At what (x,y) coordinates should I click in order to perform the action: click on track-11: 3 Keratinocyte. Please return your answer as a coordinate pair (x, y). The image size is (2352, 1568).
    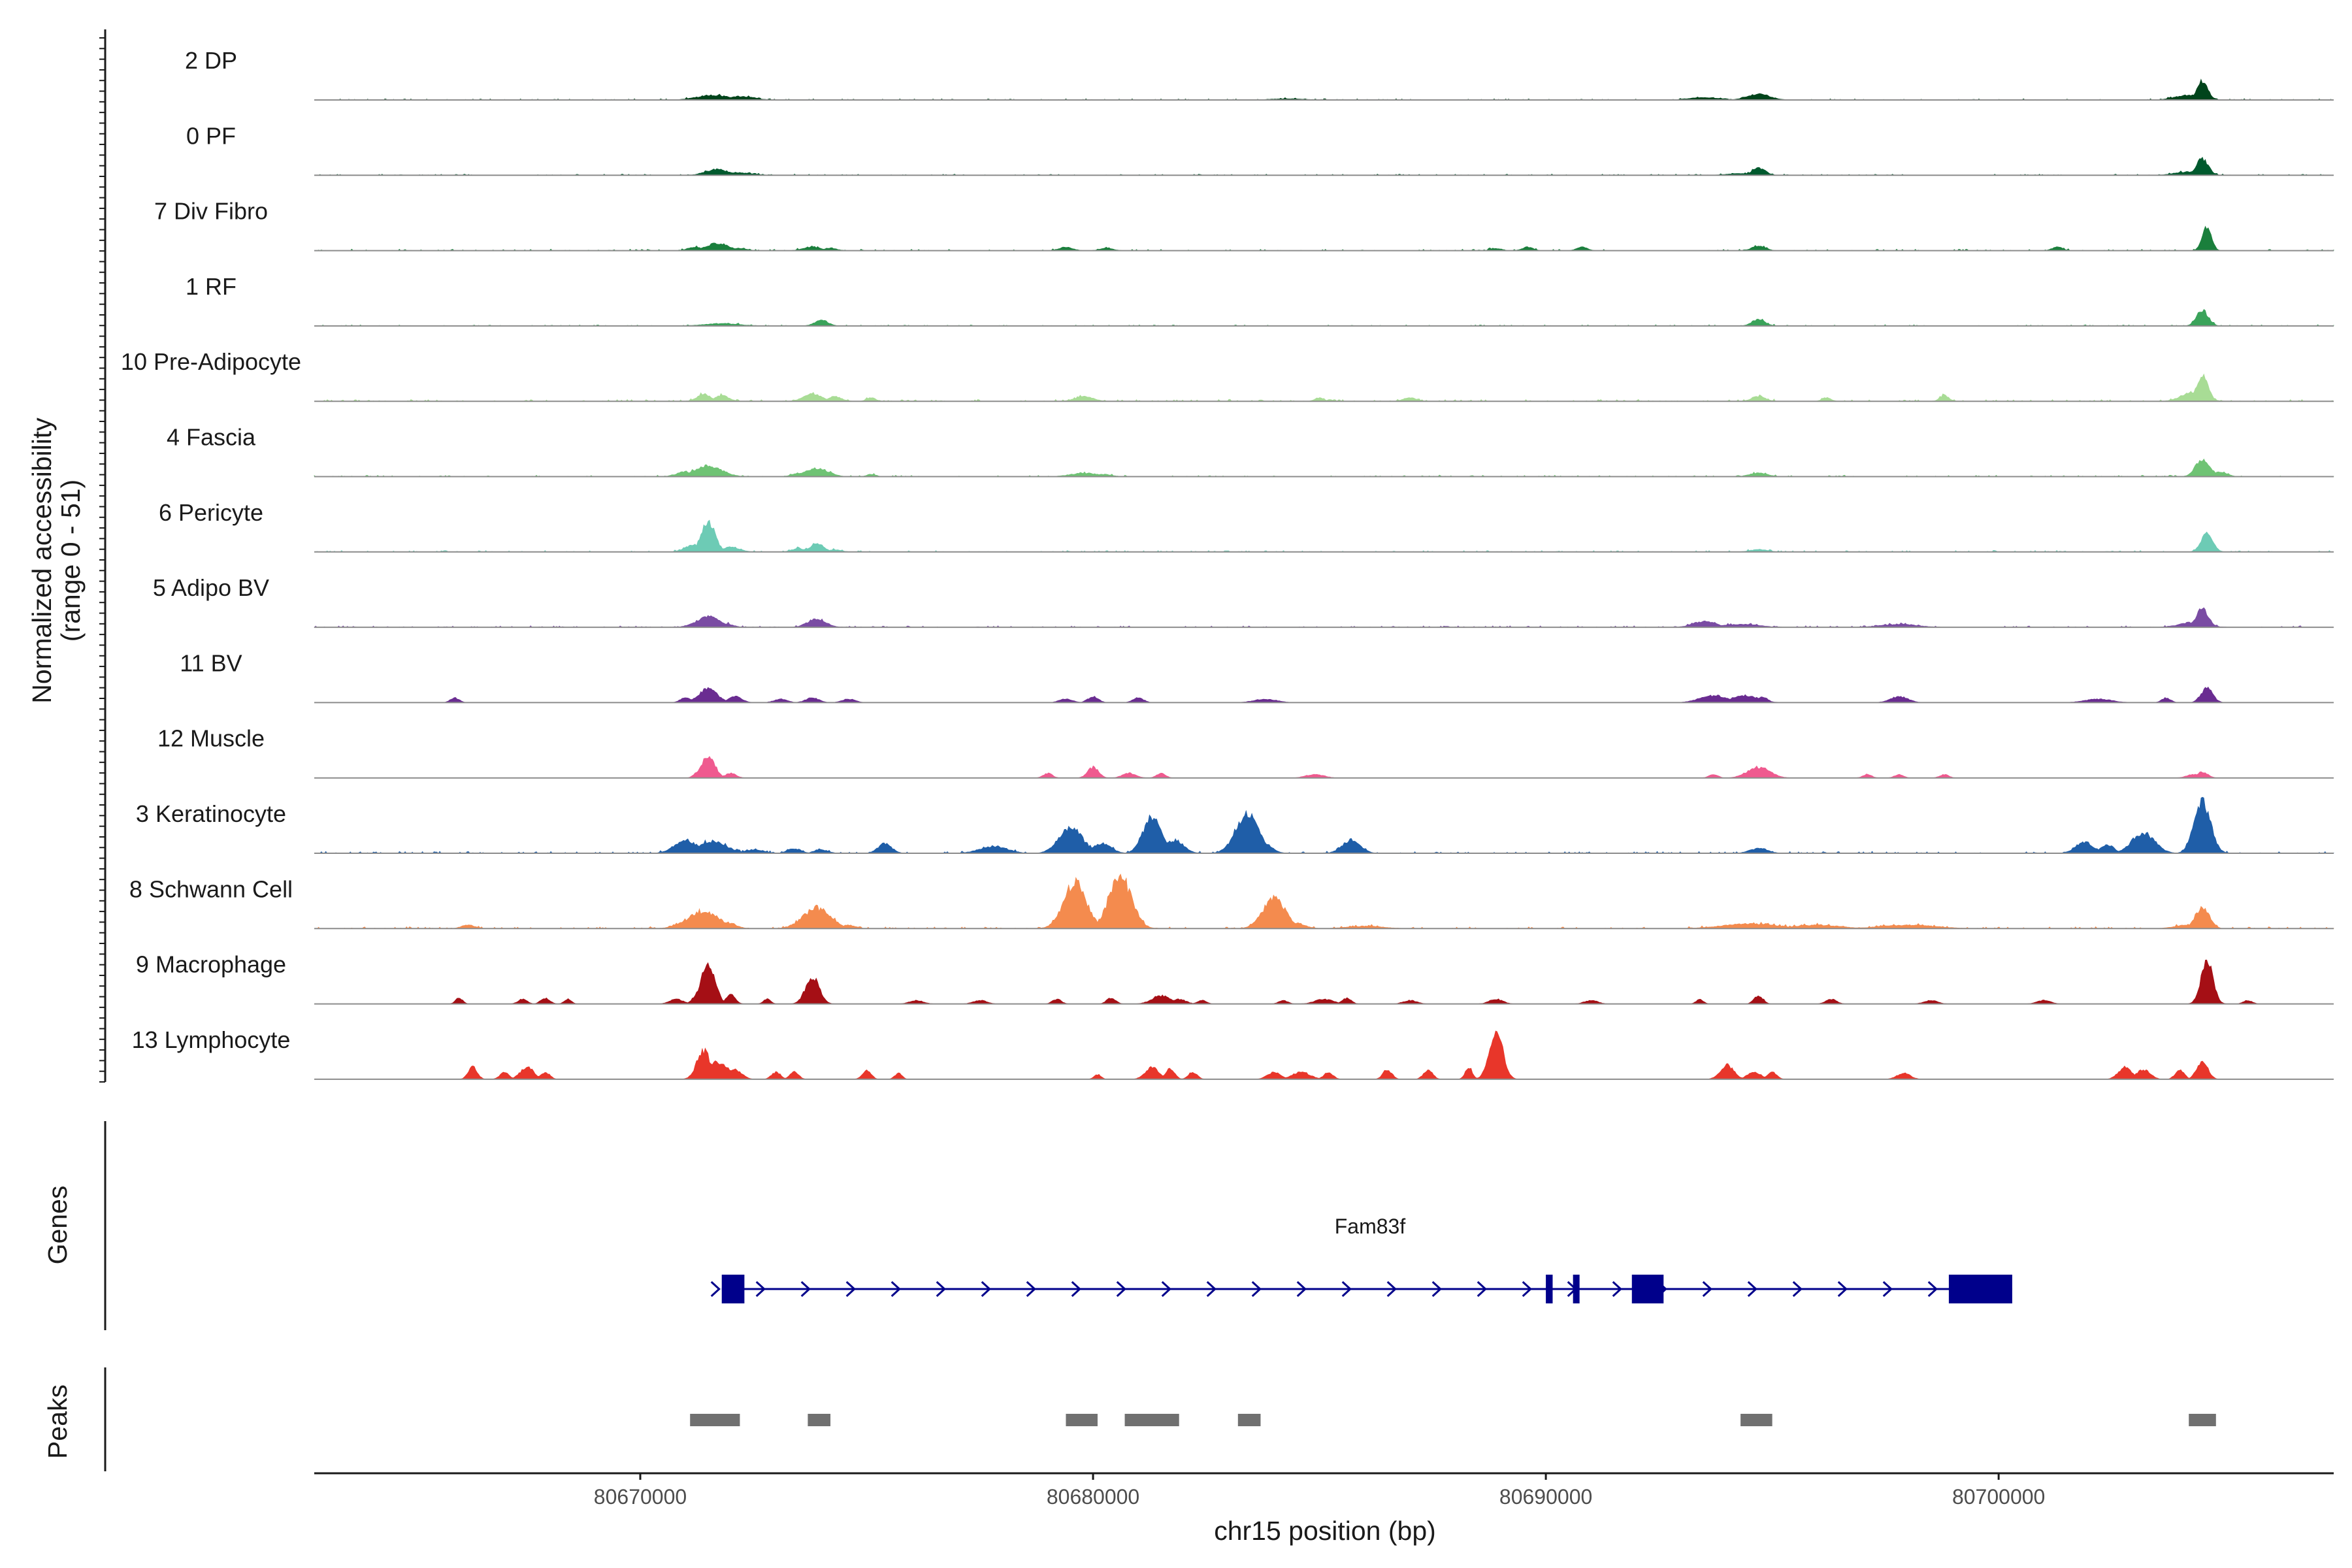
    Looking at the image, I should click on (1235, 825).